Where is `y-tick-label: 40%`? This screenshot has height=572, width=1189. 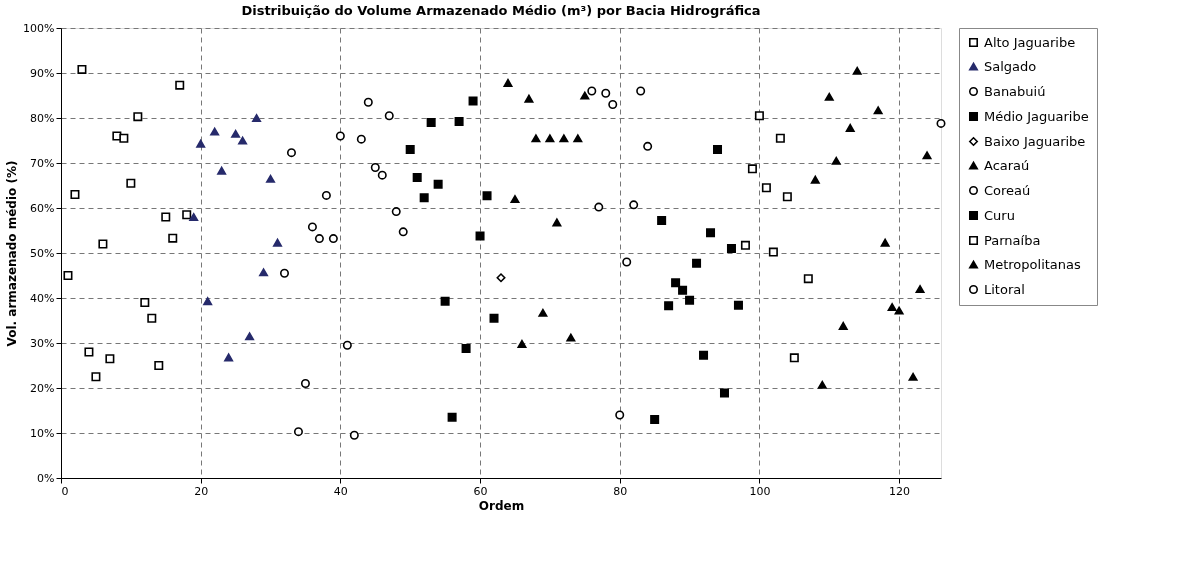
y-tick-label: 40% is located at coordinates (42, 298).